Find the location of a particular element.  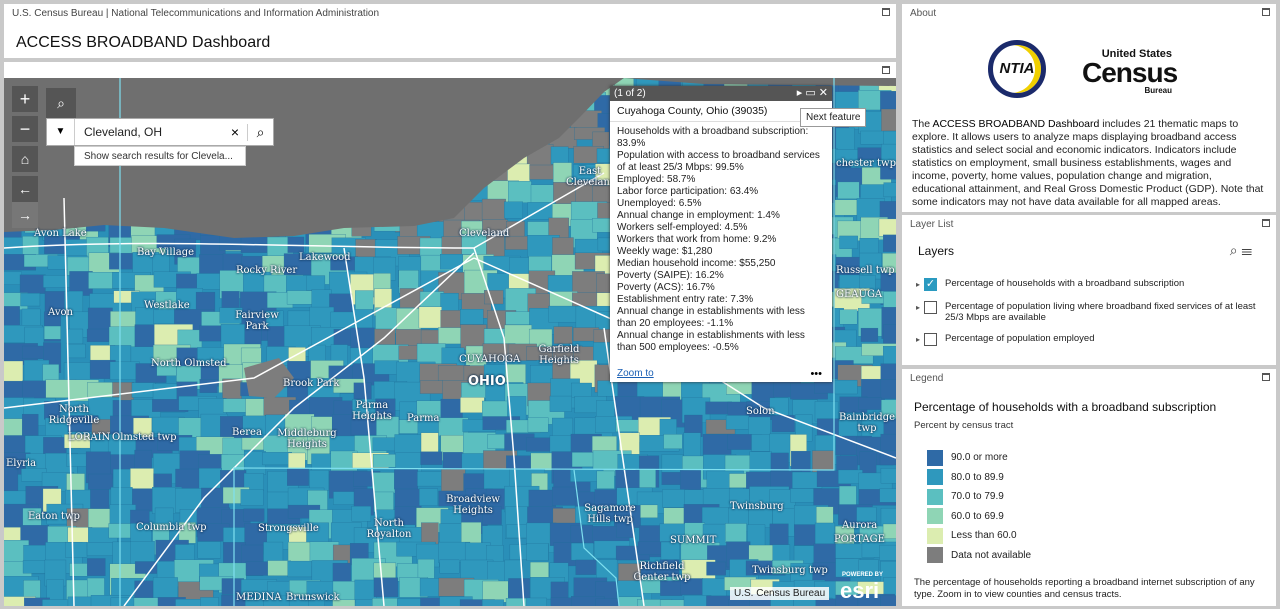

panel-title: Legend is located at coordinates (927, 378).